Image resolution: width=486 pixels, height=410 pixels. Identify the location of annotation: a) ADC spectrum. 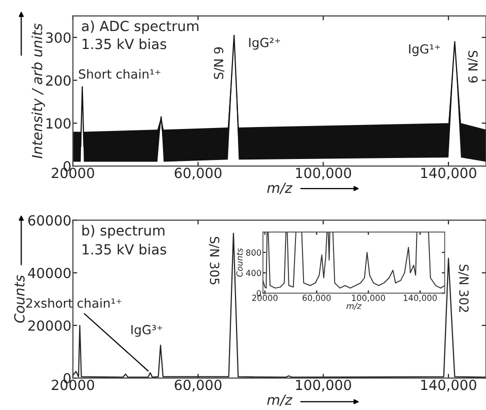
(140, 27).